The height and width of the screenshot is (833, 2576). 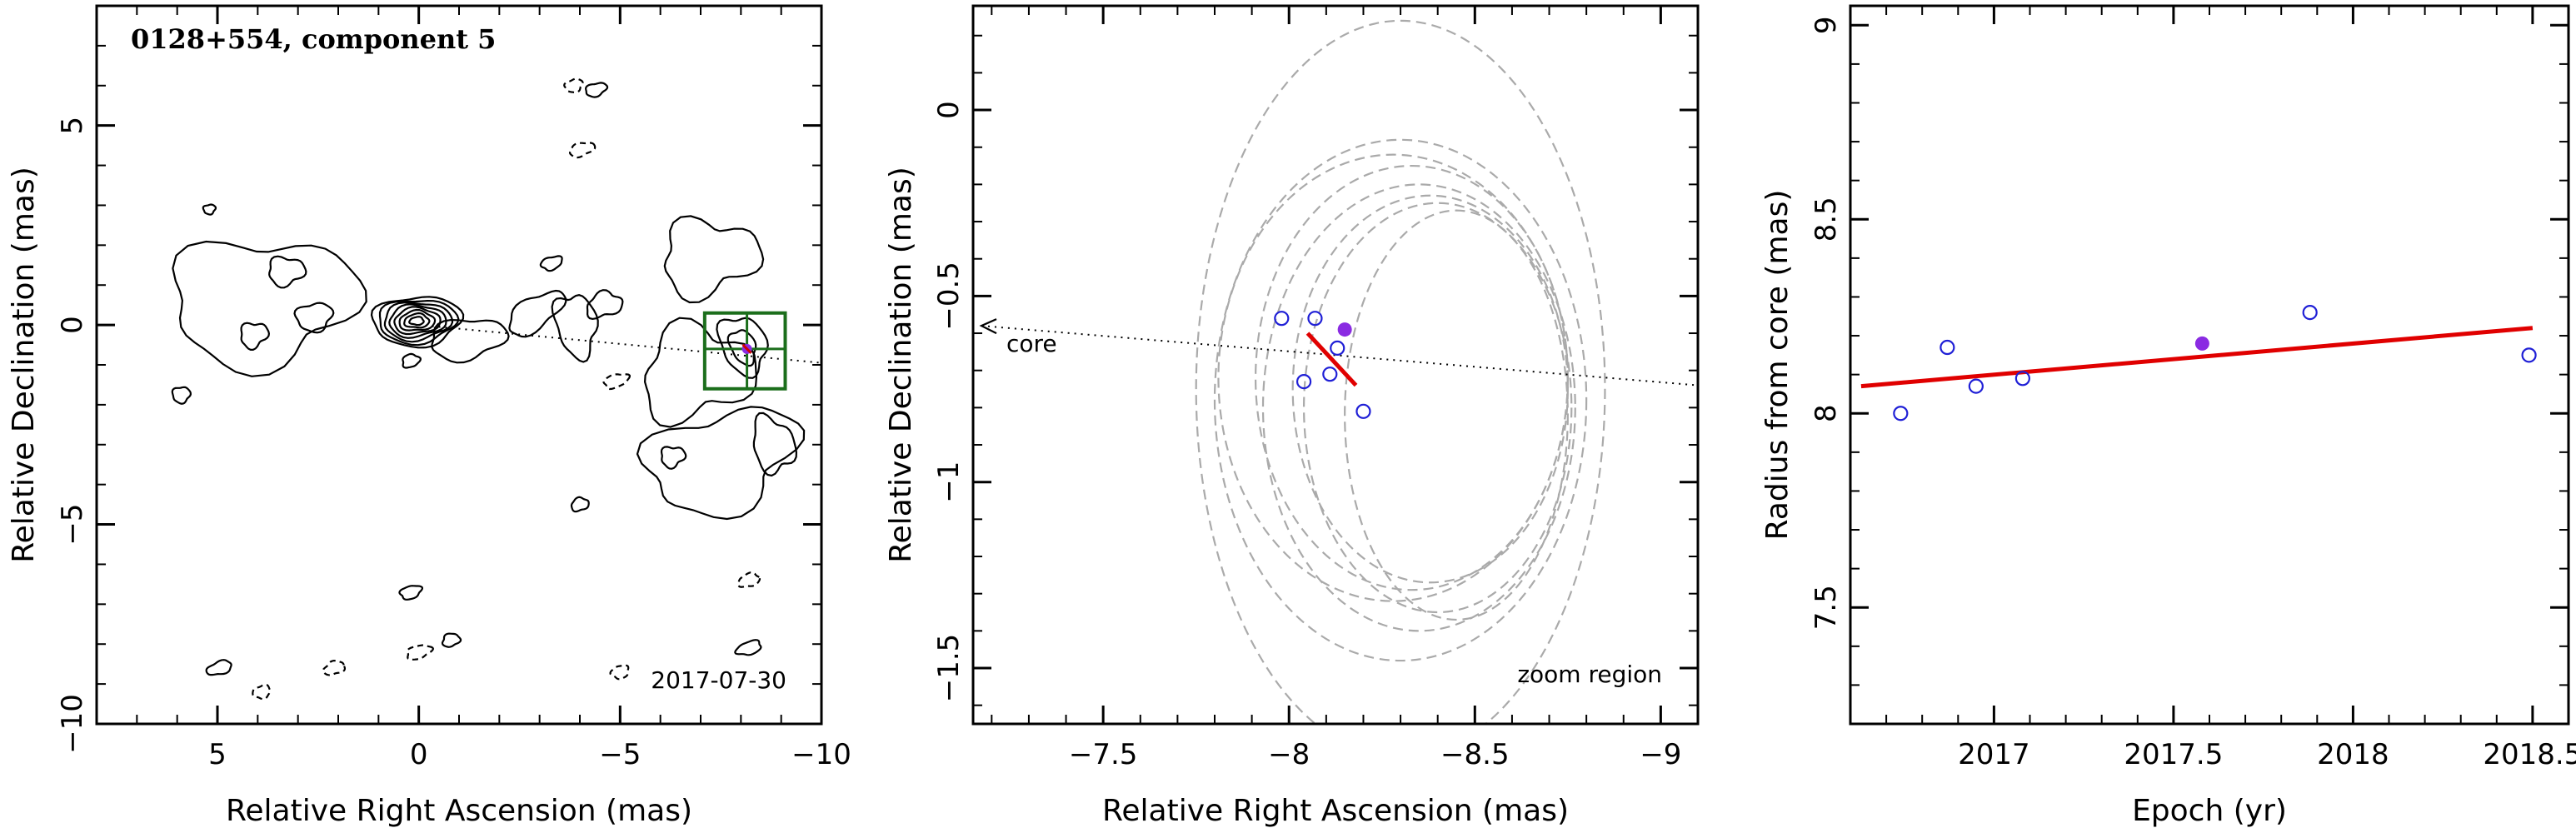 What do you see at coordinates (619, 344) in the screenshot?
I see `jet-direction-line` at bounding box center [619, 344].